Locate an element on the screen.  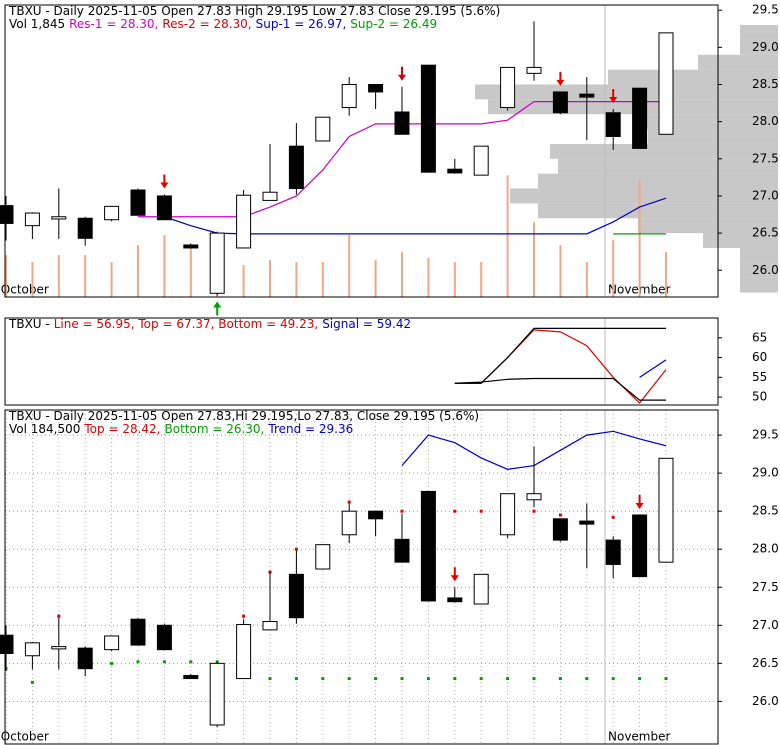
legend-entry: Res-2 = 28.30, is located at coordinates (206, 24).